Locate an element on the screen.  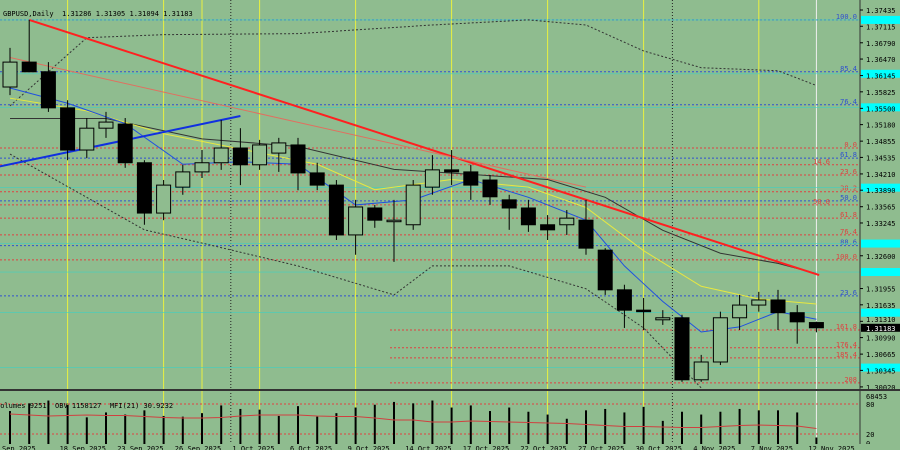
fib-label-blue: 50.0 is located at coordinates (848, 198).